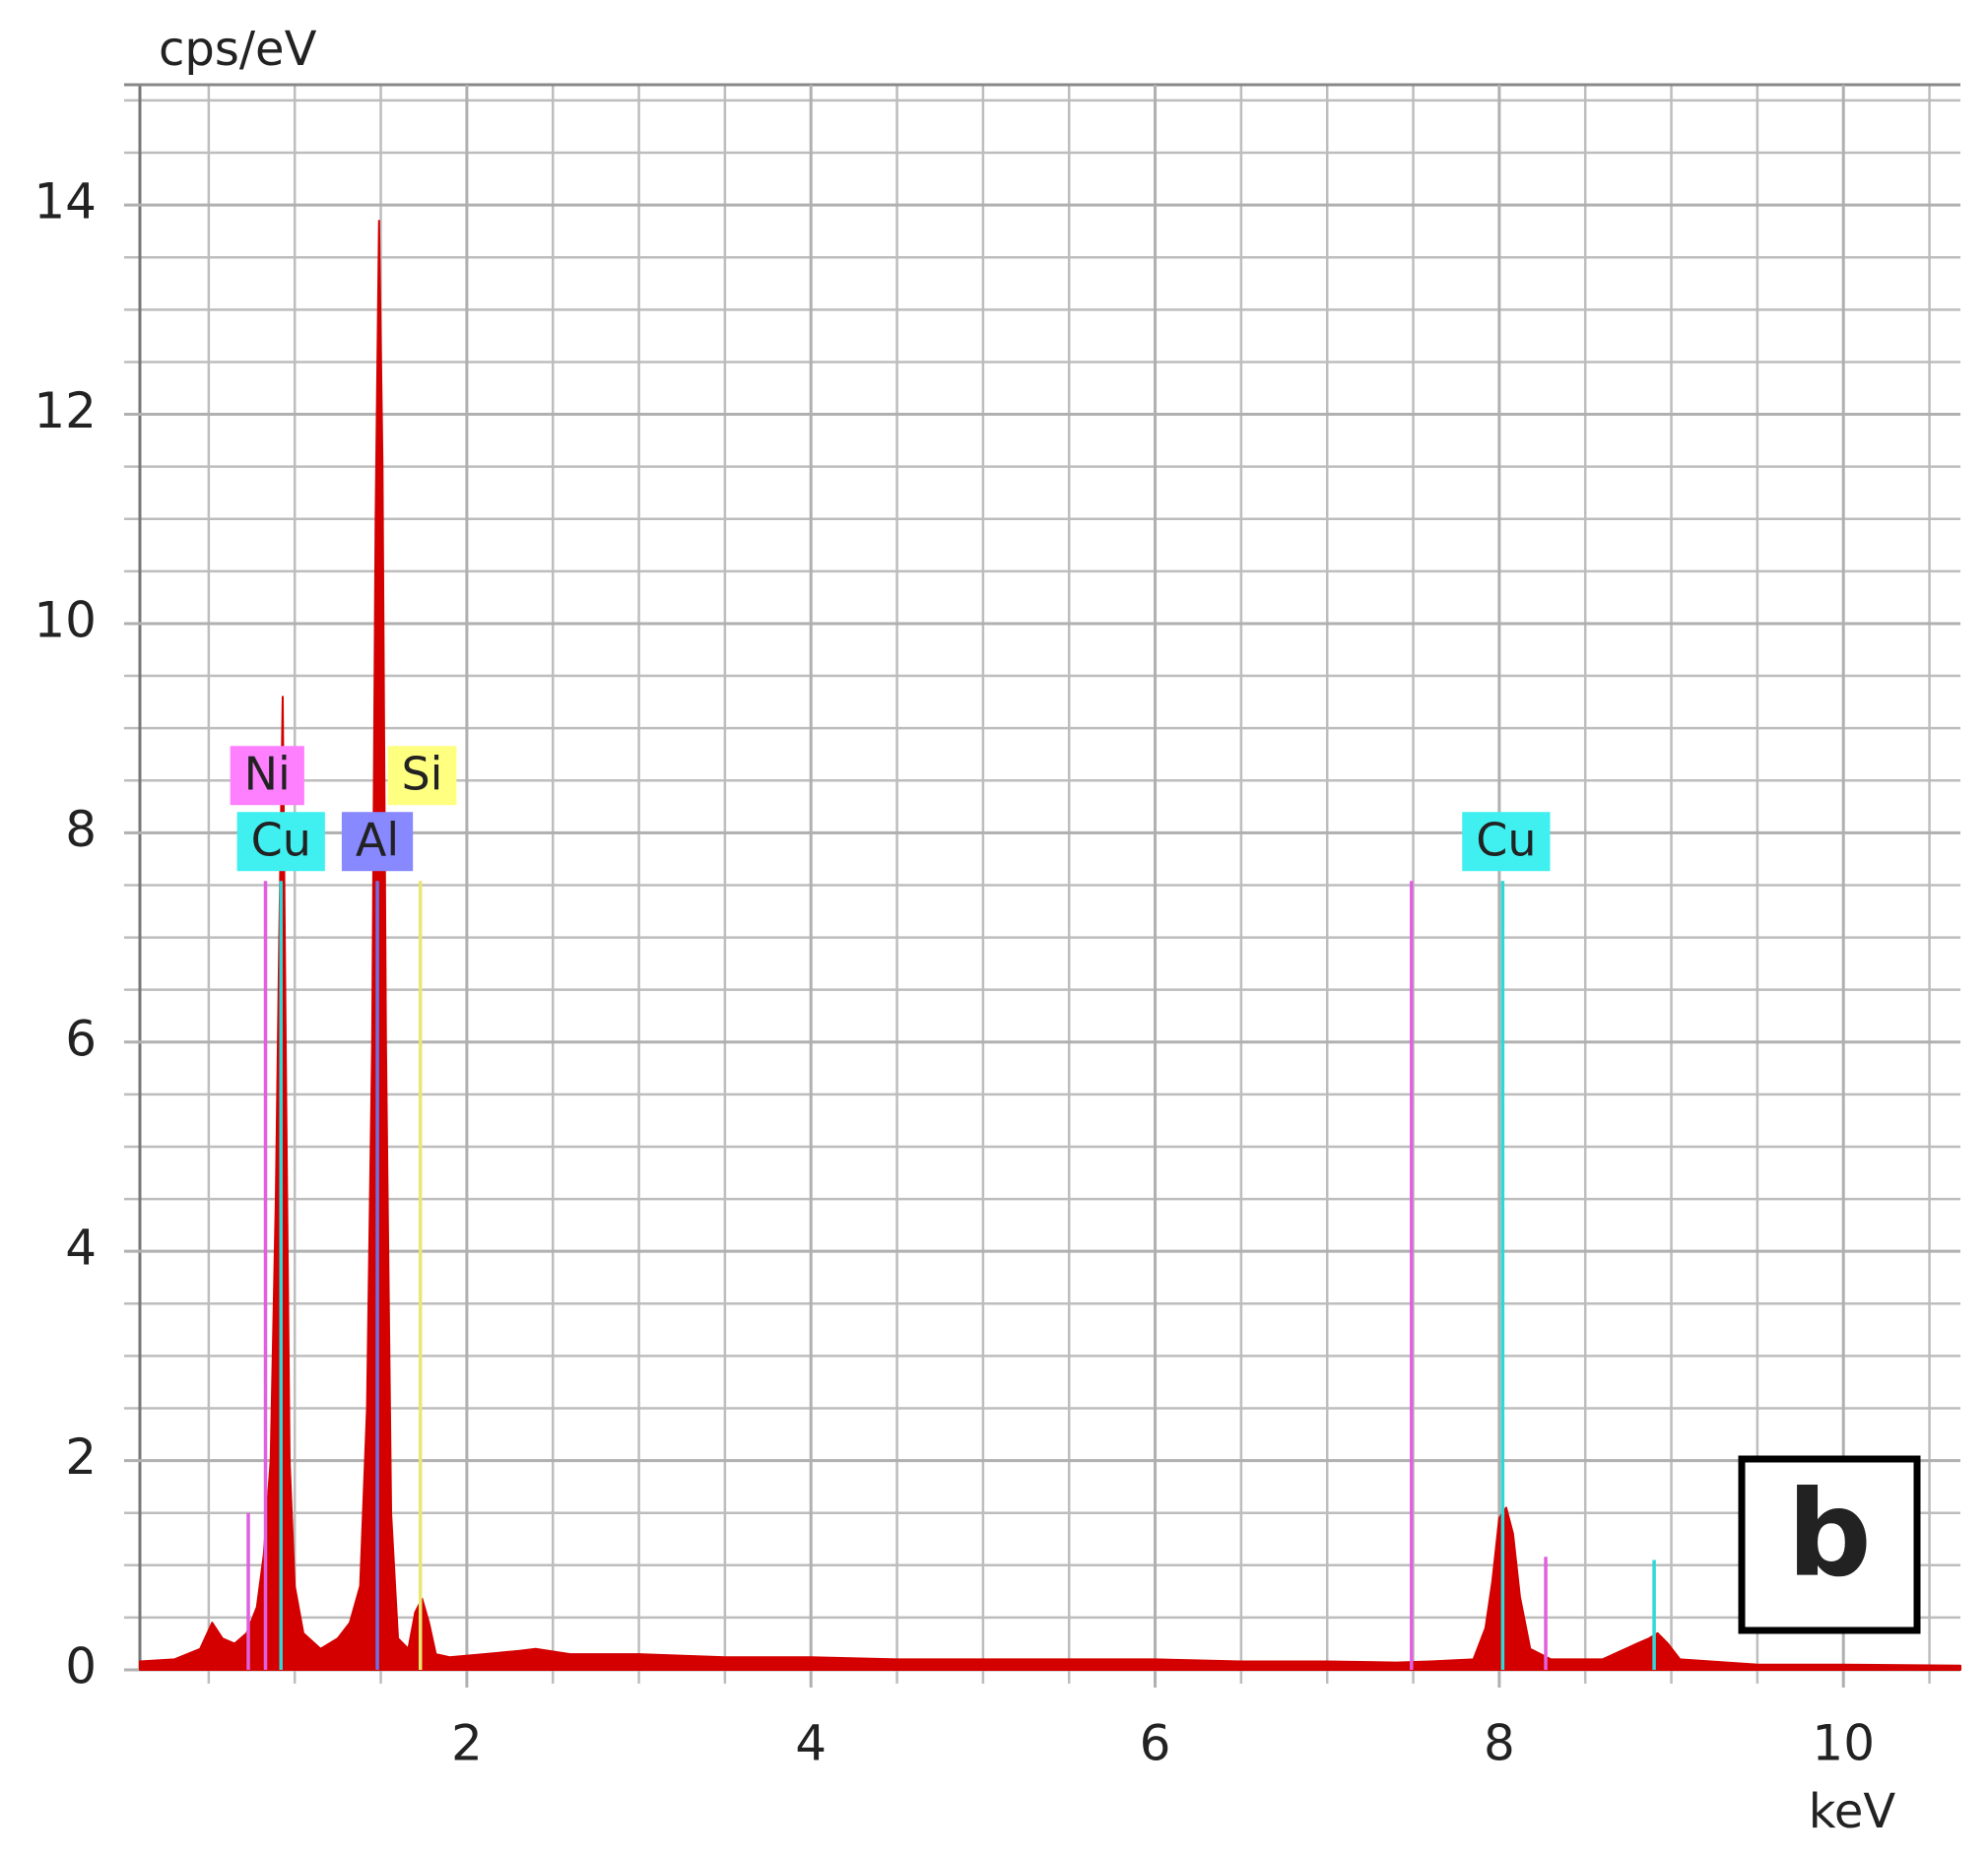  Describe the element at coordinates (65, 410) in the screenshot. I see `y-tick-label: 12` at that location.